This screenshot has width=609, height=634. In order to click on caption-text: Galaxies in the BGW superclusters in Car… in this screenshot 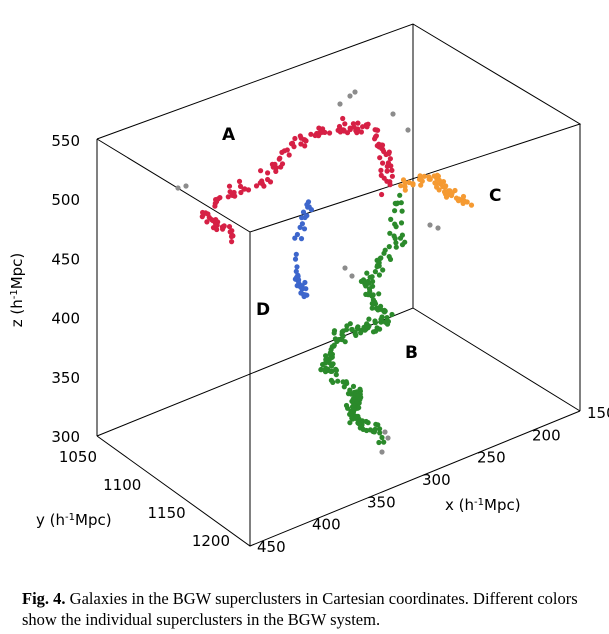, I will do `click(300, 609)`.